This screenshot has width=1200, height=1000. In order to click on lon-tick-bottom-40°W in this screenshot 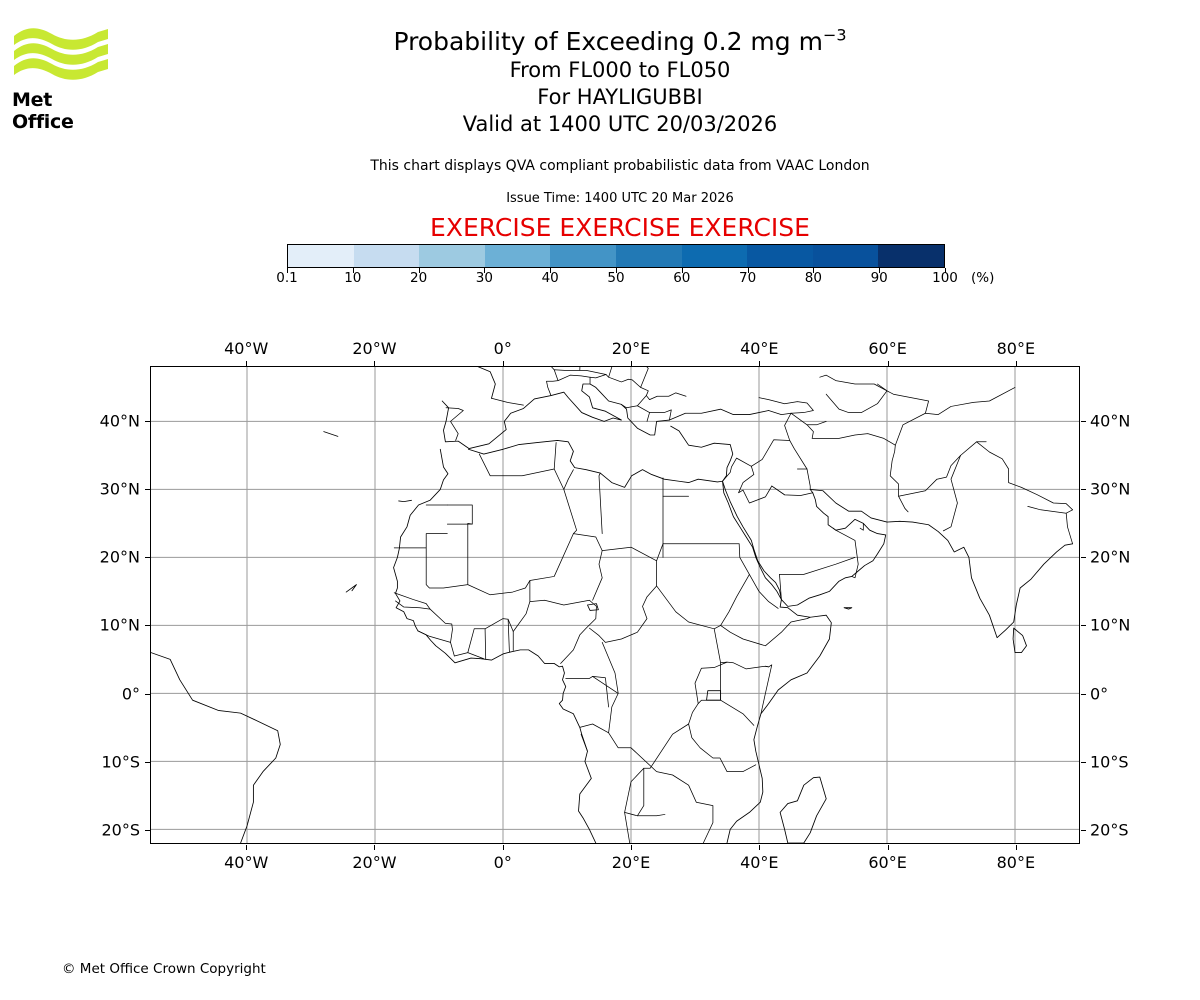, I will do `click(247, 847)`.